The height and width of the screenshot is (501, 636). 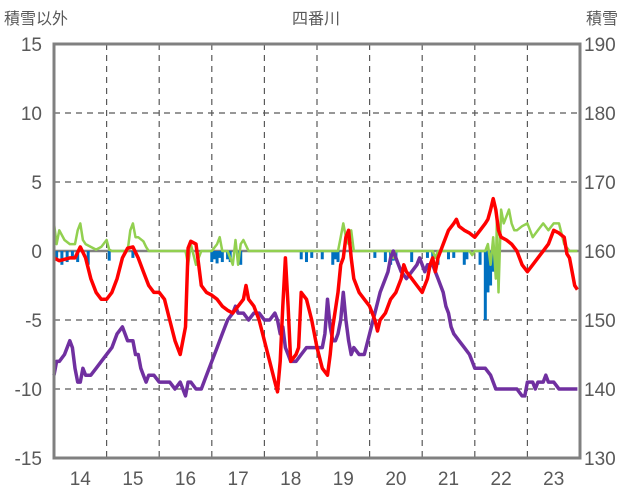 What do you see at coordinates (602, 18) in the screenshot?
I see `right-axis-label: 積雪` at bounding box center [602, 18].